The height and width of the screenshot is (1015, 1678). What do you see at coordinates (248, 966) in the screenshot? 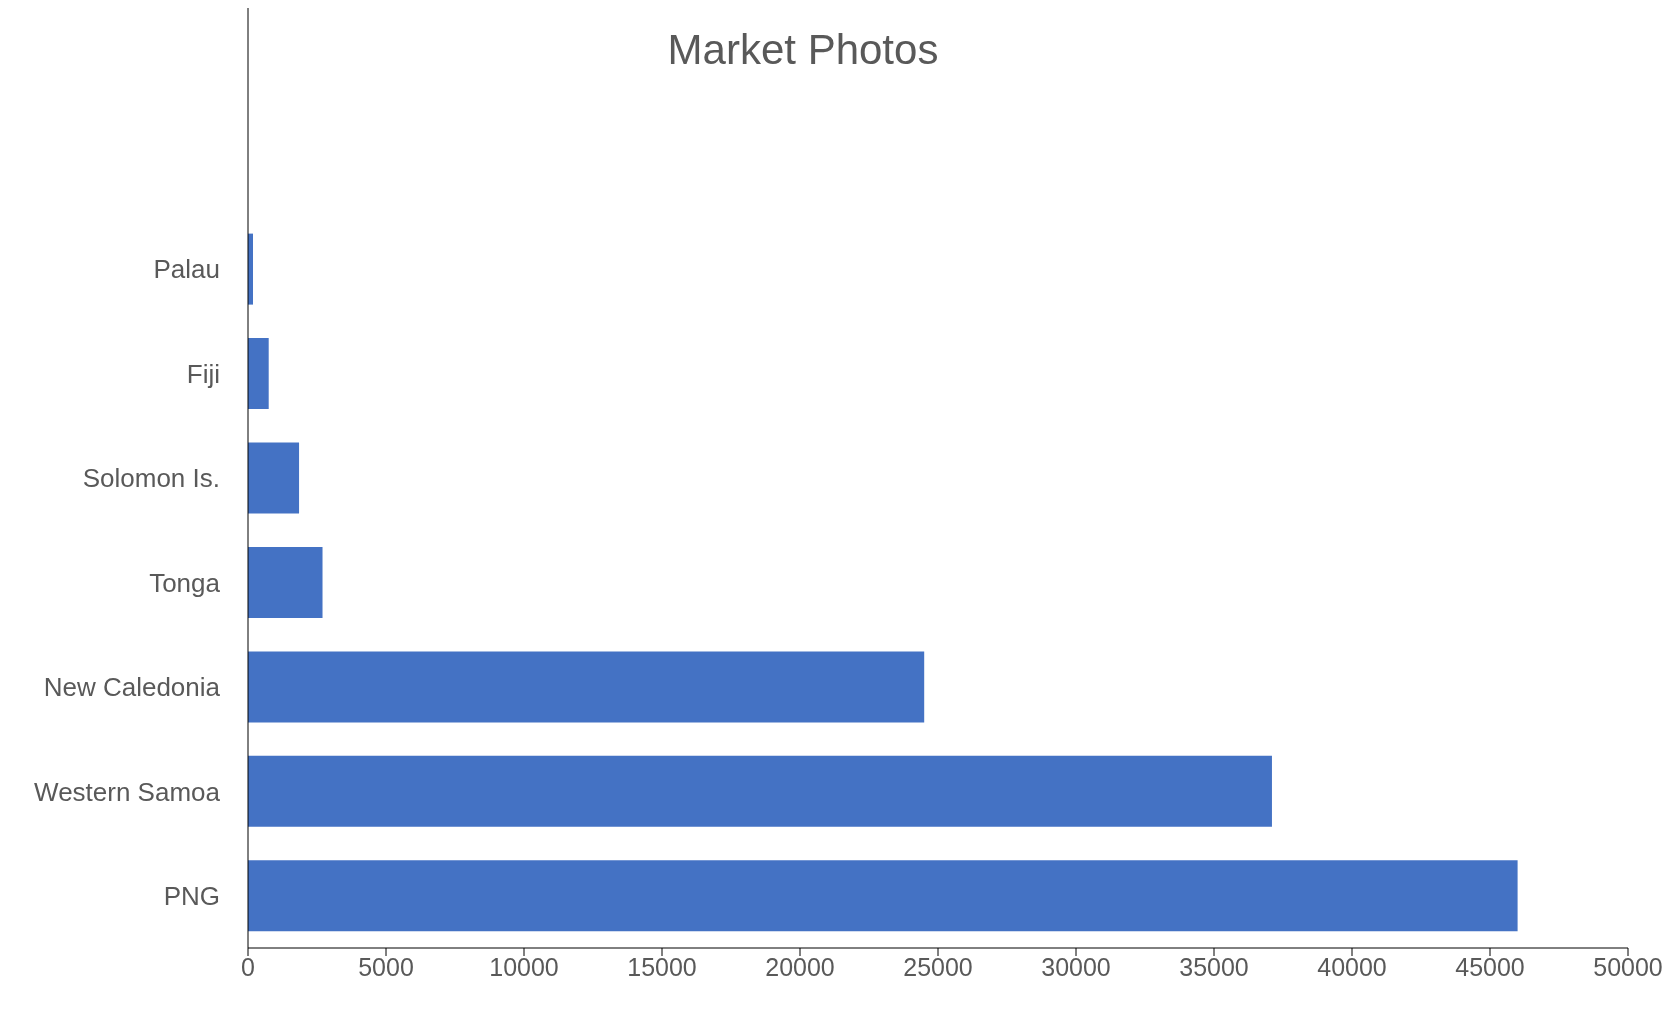
I see `x-tick-label: 0` at bounding box center [248, 966].